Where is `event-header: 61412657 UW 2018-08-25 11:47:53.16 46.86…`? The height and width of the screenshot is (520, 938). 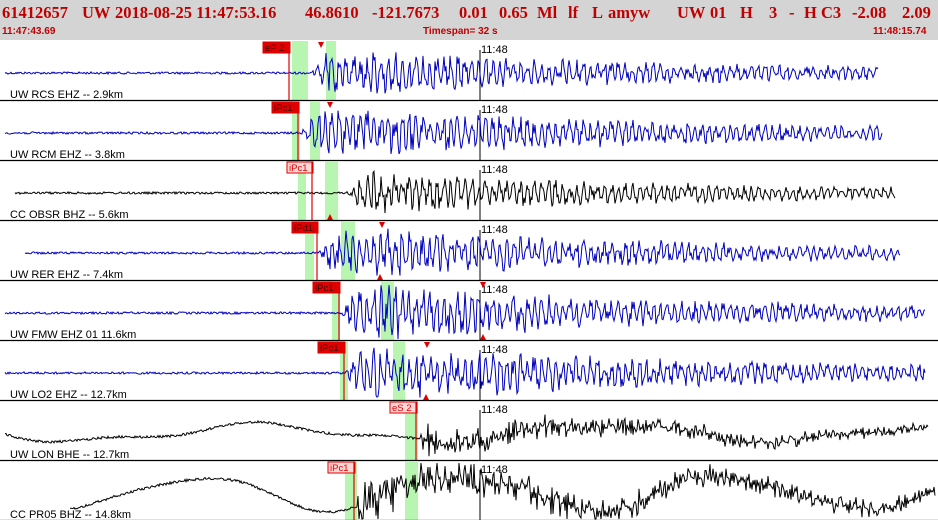 event-header: 61412657 UW 2018-08-25 11:47:53.16 46.86… is located at coordinates (469, 20).